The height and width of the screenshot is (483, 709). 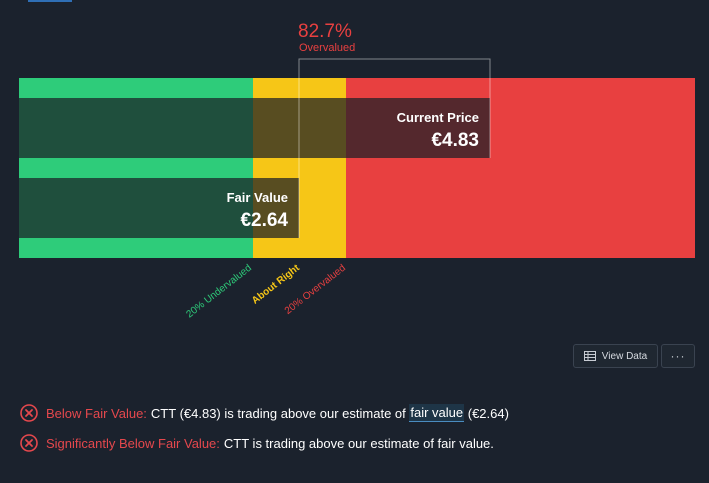 I want to click on check-label: Significantly Below Fair Value:, so click(x=133, y=443).